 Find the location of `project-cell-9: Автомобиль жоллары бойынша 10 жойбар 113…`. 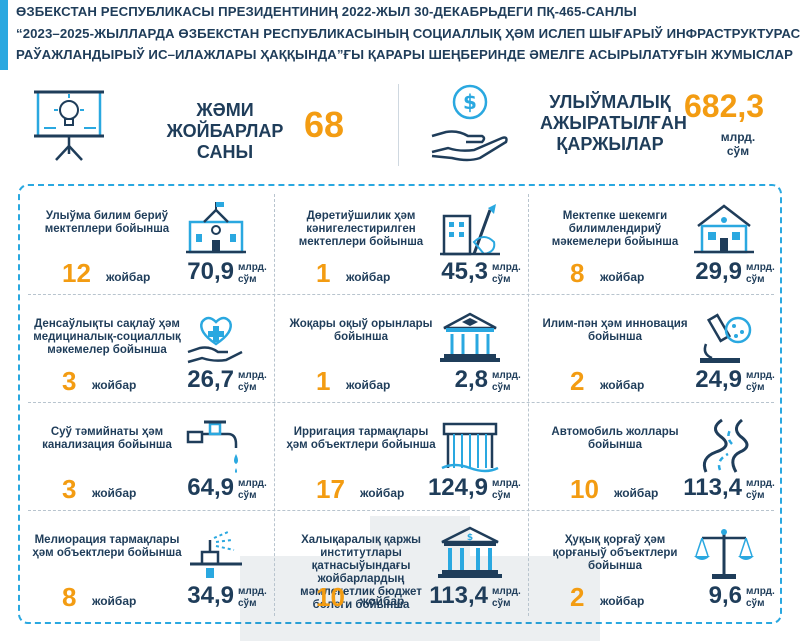

project-cell-9: Автомобиль жоллары бойынша 10 жойбар 113… is located at coordinates (657, 458).